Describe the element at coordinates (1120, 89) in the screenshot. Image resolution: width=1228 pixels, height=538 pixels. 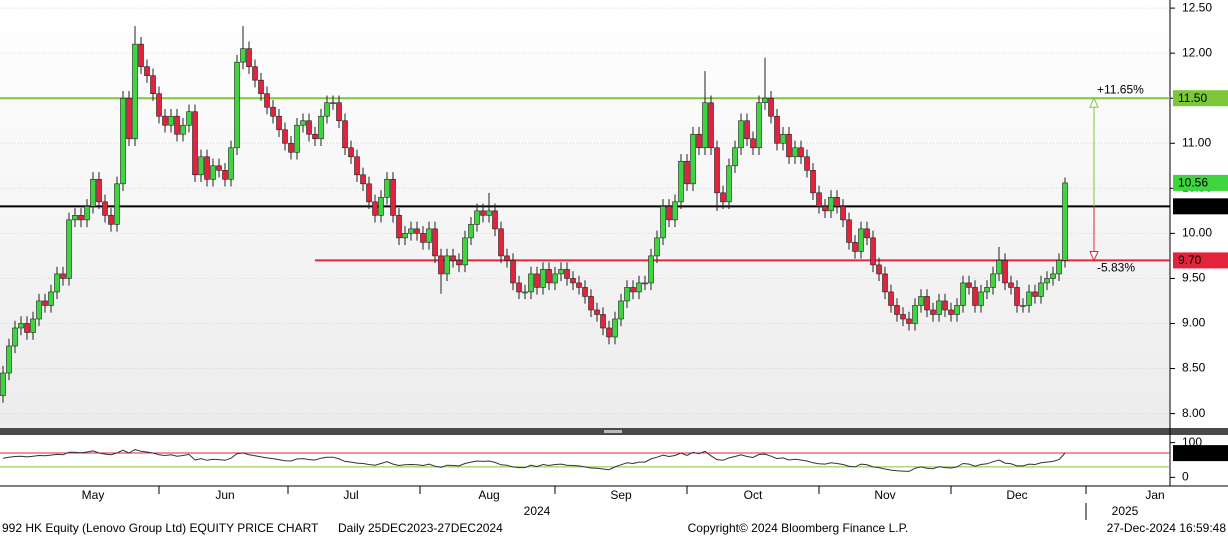
I see `change-label: +11.65%` at that location.